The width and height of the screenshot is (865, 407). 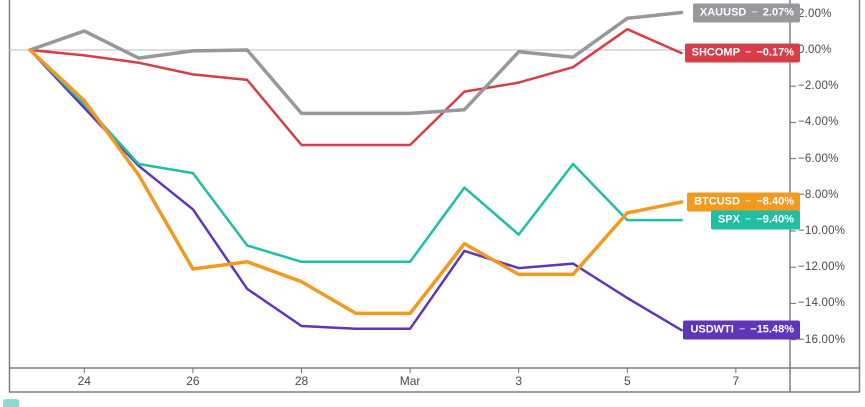 I want to click on series-badge-BTCUSD: BTCUSD − −8.40%, so click(x=743, y=202).